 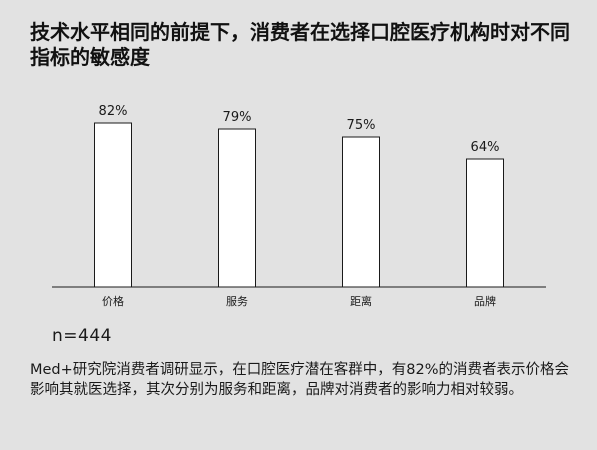 What do you see at coordinates (300, 44) in the screenshot?
I see `chart-title: 技术水平相同的前提下，消费者在选择口腔医疗机构时对不同指标的敏感度` at bounding box center [300, 44].